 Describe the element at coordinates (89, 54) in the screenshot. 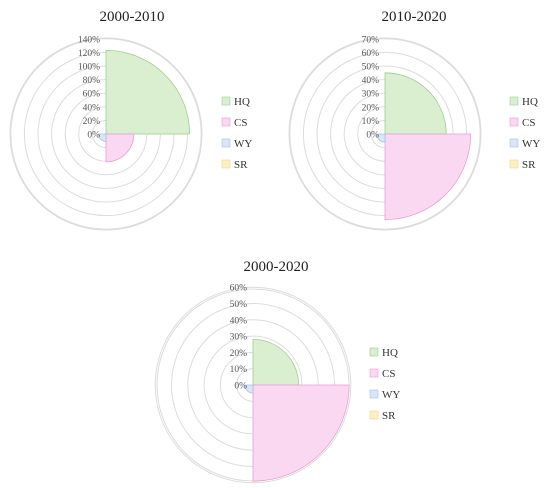

I see `radial-tick-label: 120%` at that location.